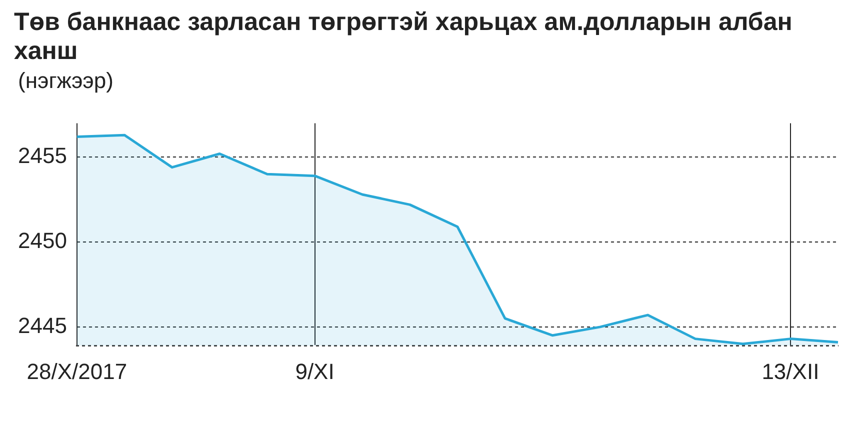 Image resolution: width=860 pixels, height=444 pixels. Describe the element at coordinates (791, 371) in the screenshot. I see `x-tick-label: 13/XII` at that location.